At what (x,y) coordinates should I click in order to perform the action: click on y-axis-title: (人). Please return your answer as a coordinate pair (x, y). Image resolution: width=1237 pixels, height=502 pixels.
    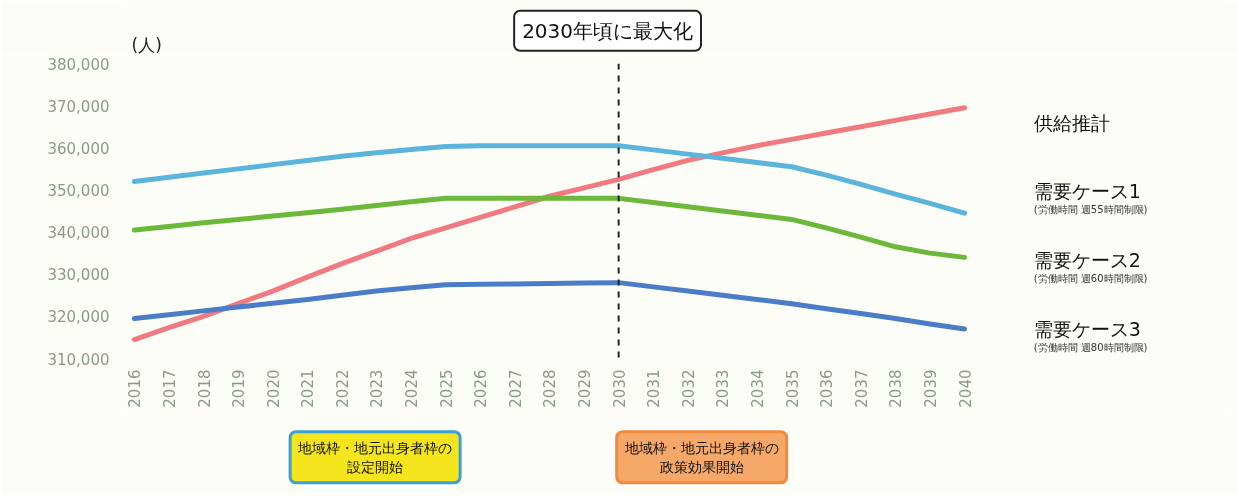
    Looking at the image, I should click on (146, 44).